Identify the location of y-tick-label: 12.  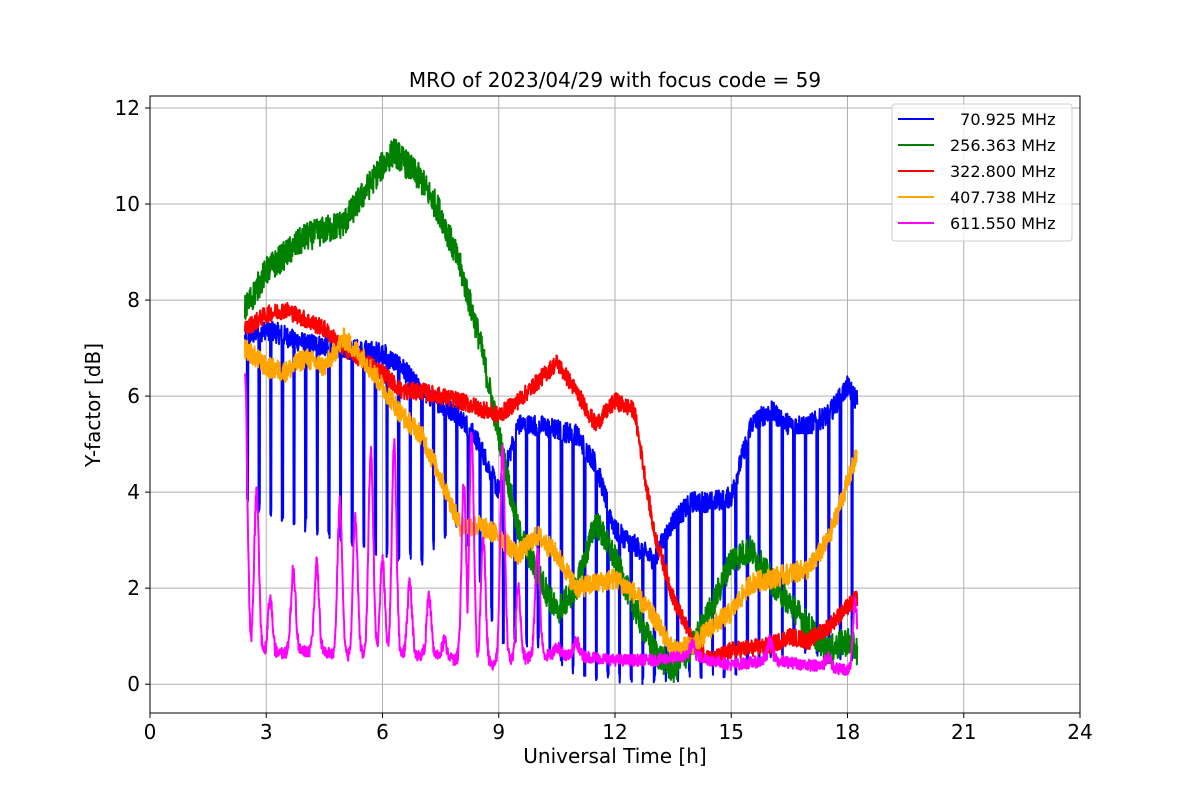
(127, 108).